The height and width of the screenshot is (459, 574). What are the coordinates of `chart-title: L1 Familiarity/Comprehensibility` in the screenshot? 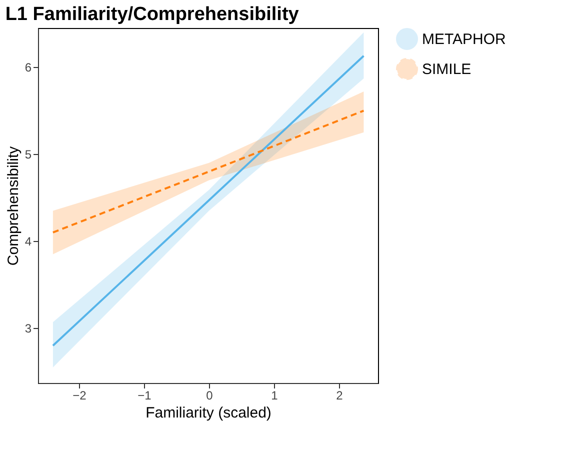 It's located at (152, 14).